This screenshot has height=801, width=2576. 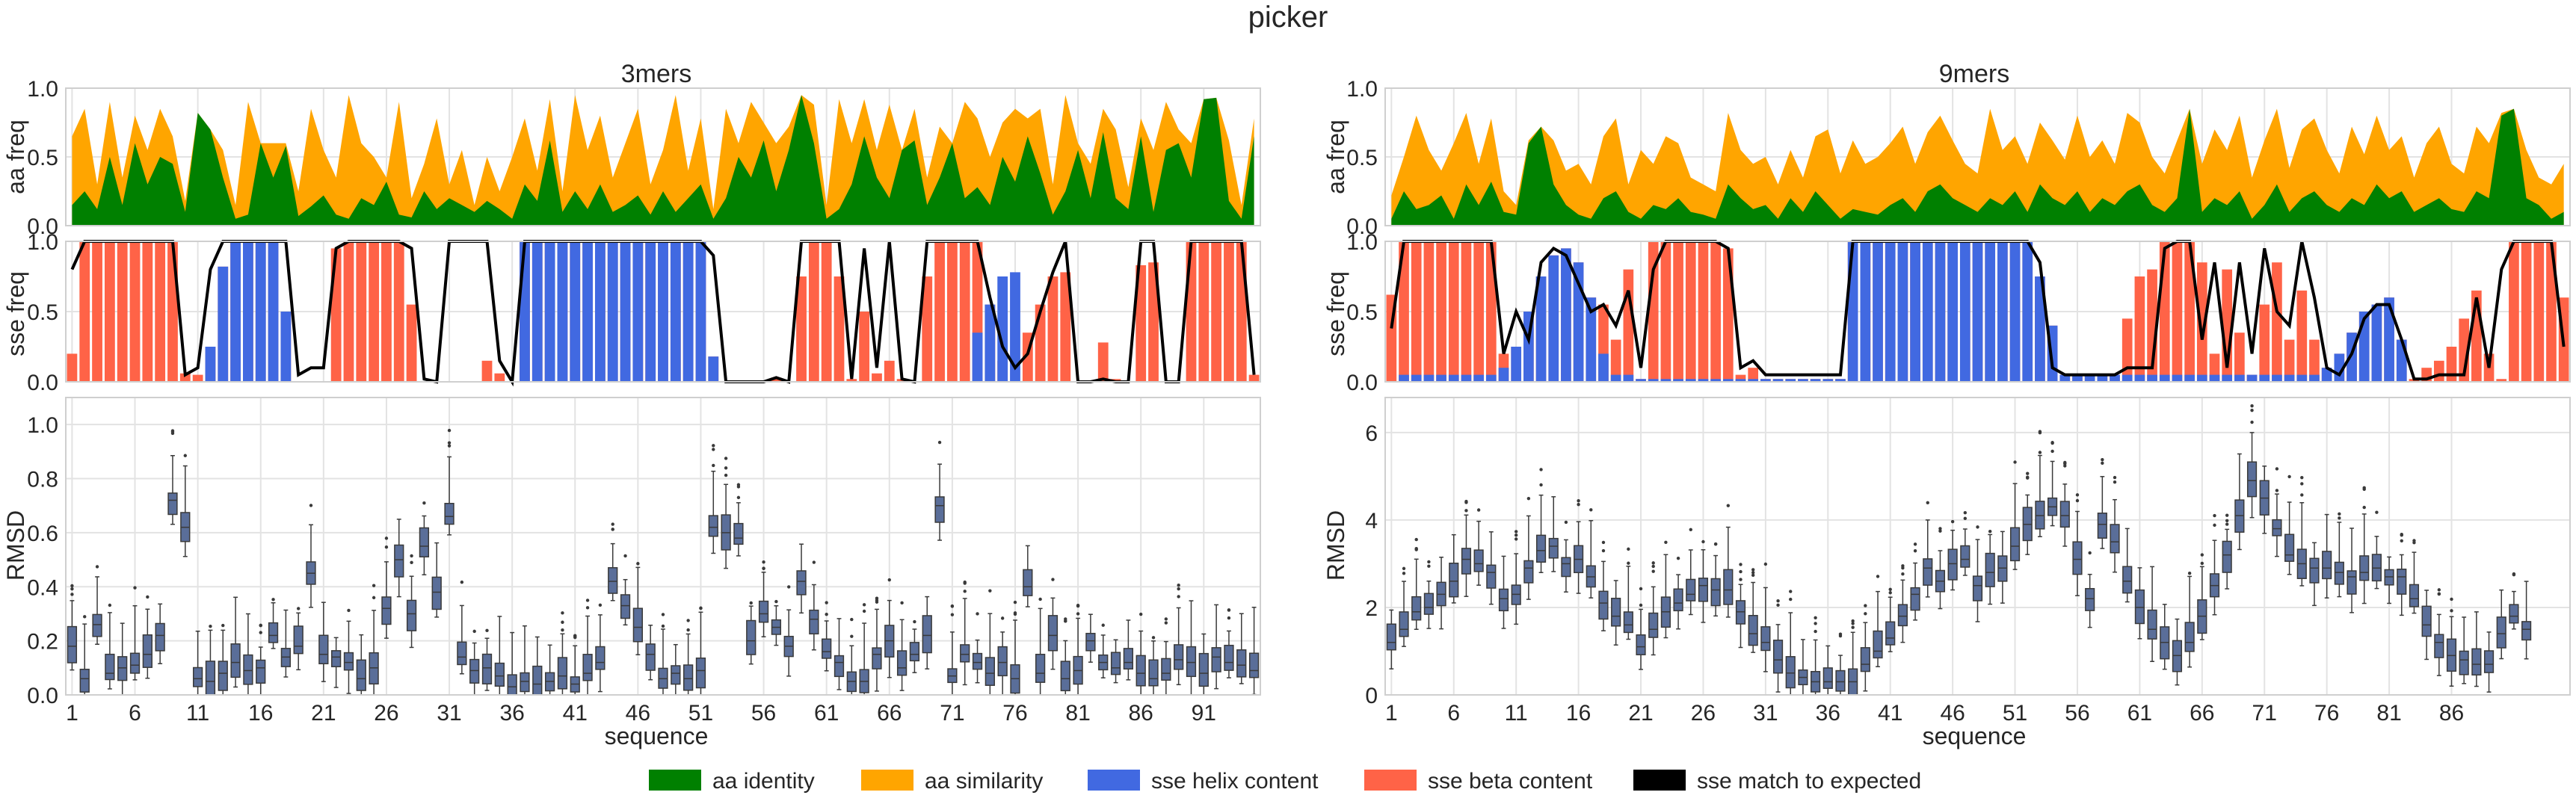 I want to click on legend-label-aa-identity: aa identity, so click(x=763, y=781).